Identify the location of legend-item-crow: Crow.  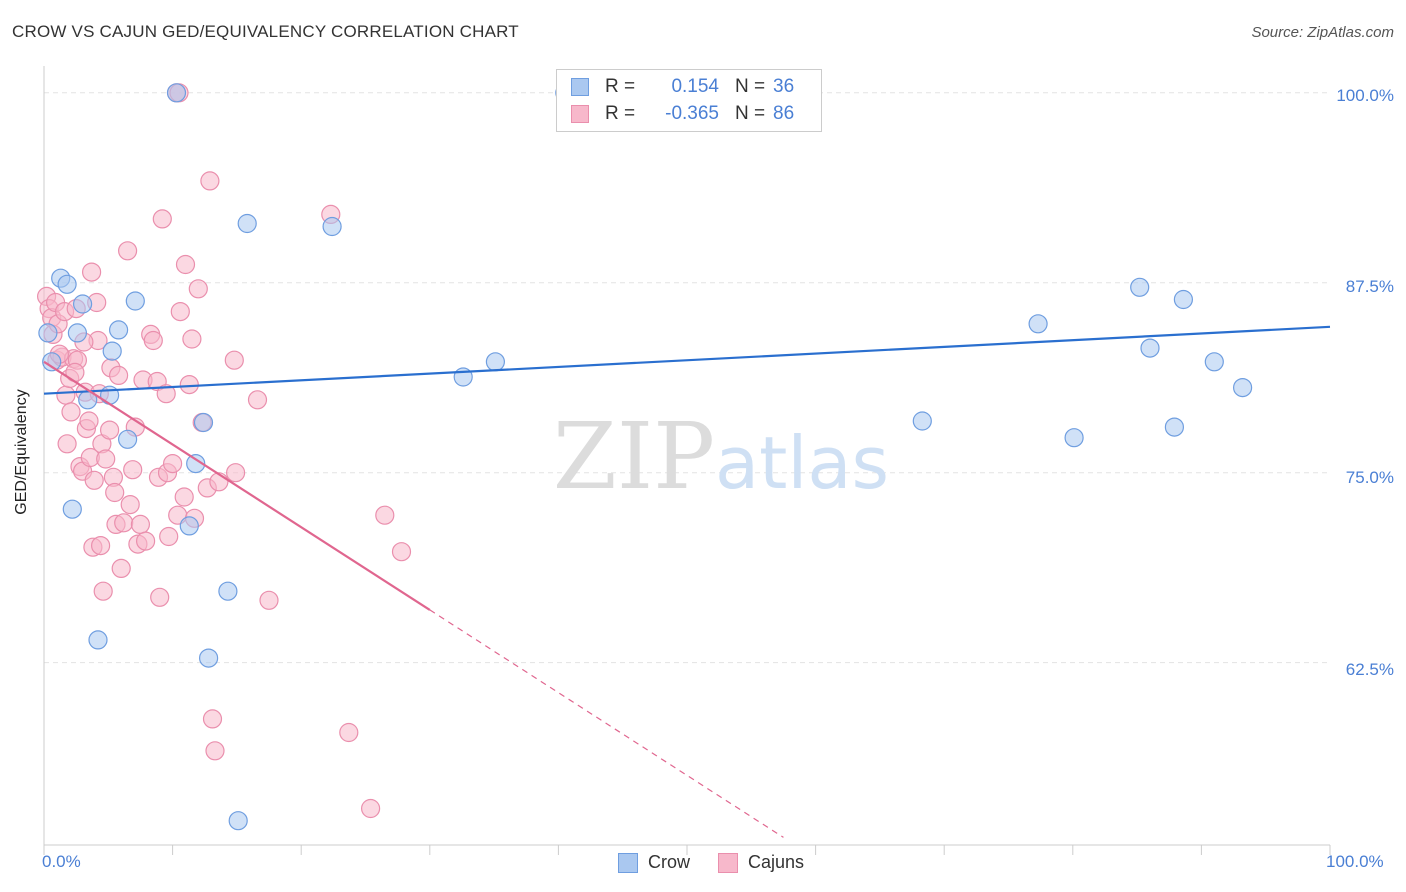
(654, 862).